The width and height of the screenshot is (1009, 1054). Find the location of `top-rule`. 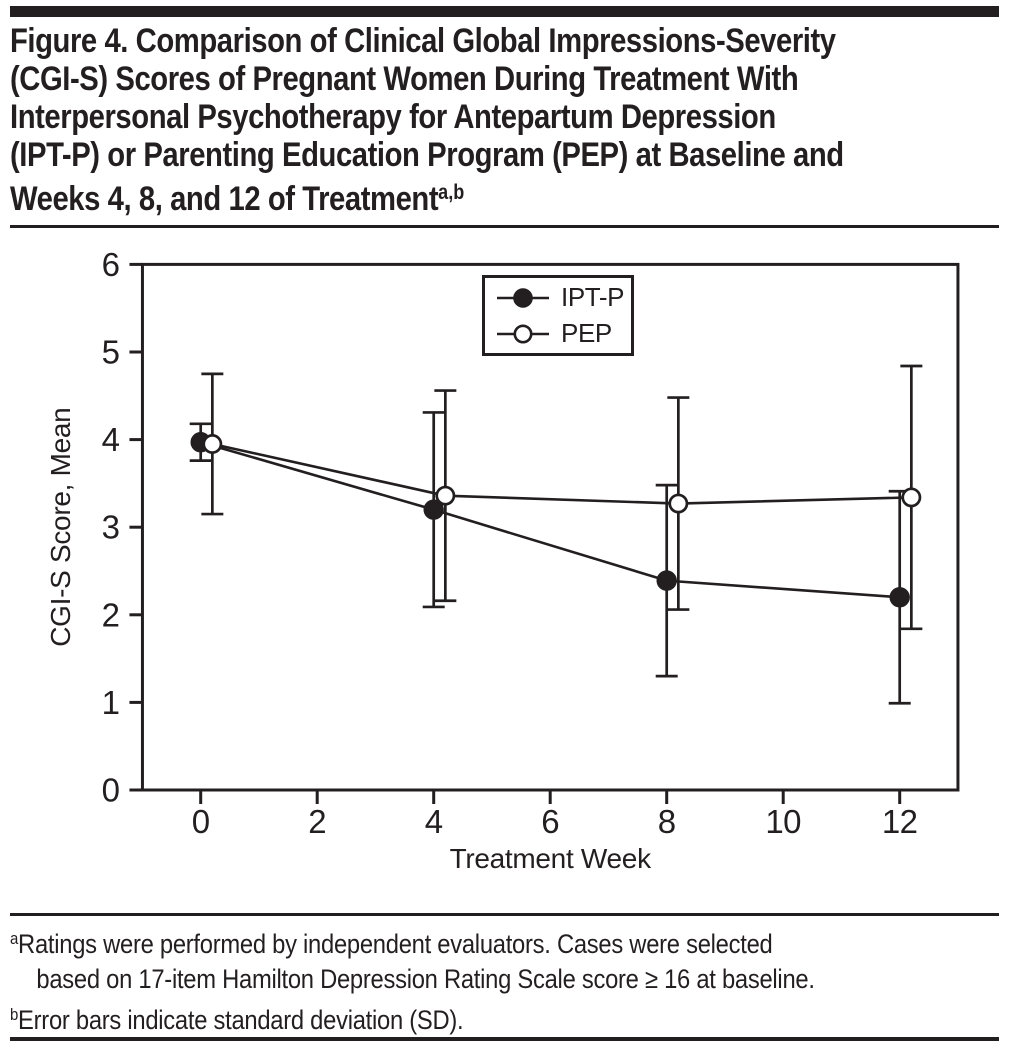

top-rule is located at coordinates (504, 11).